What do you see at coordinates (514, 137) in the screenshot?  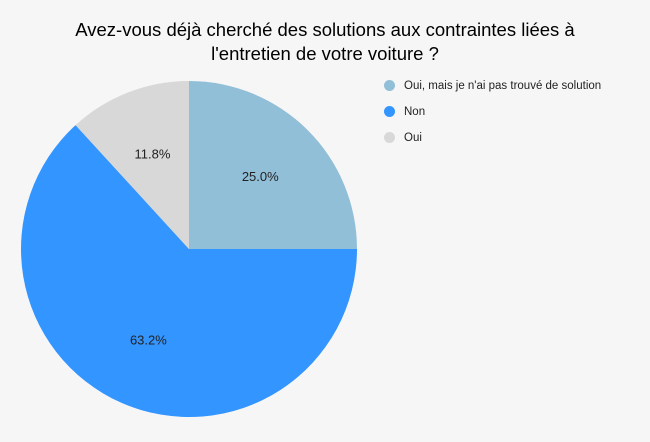 I see `legend-item-oui: Oui` at bounding box center [514, 137].